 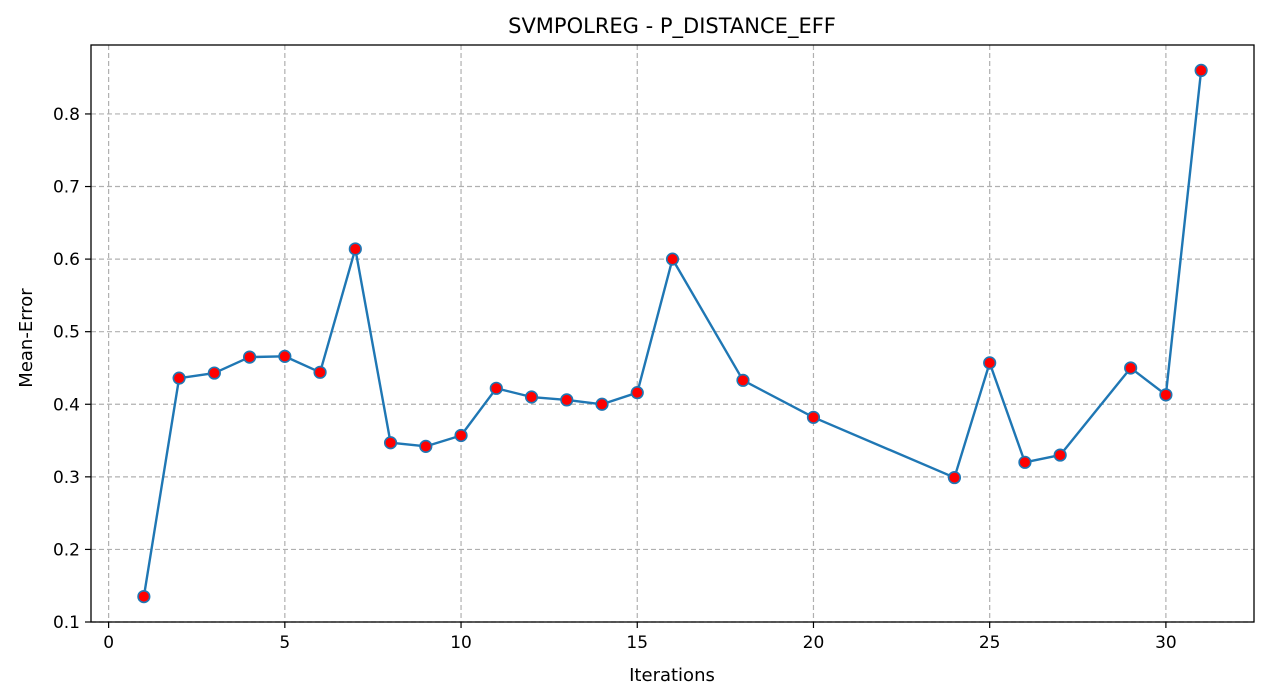 I want to click on x-tick-label: 15, so click(x=637, y=643).